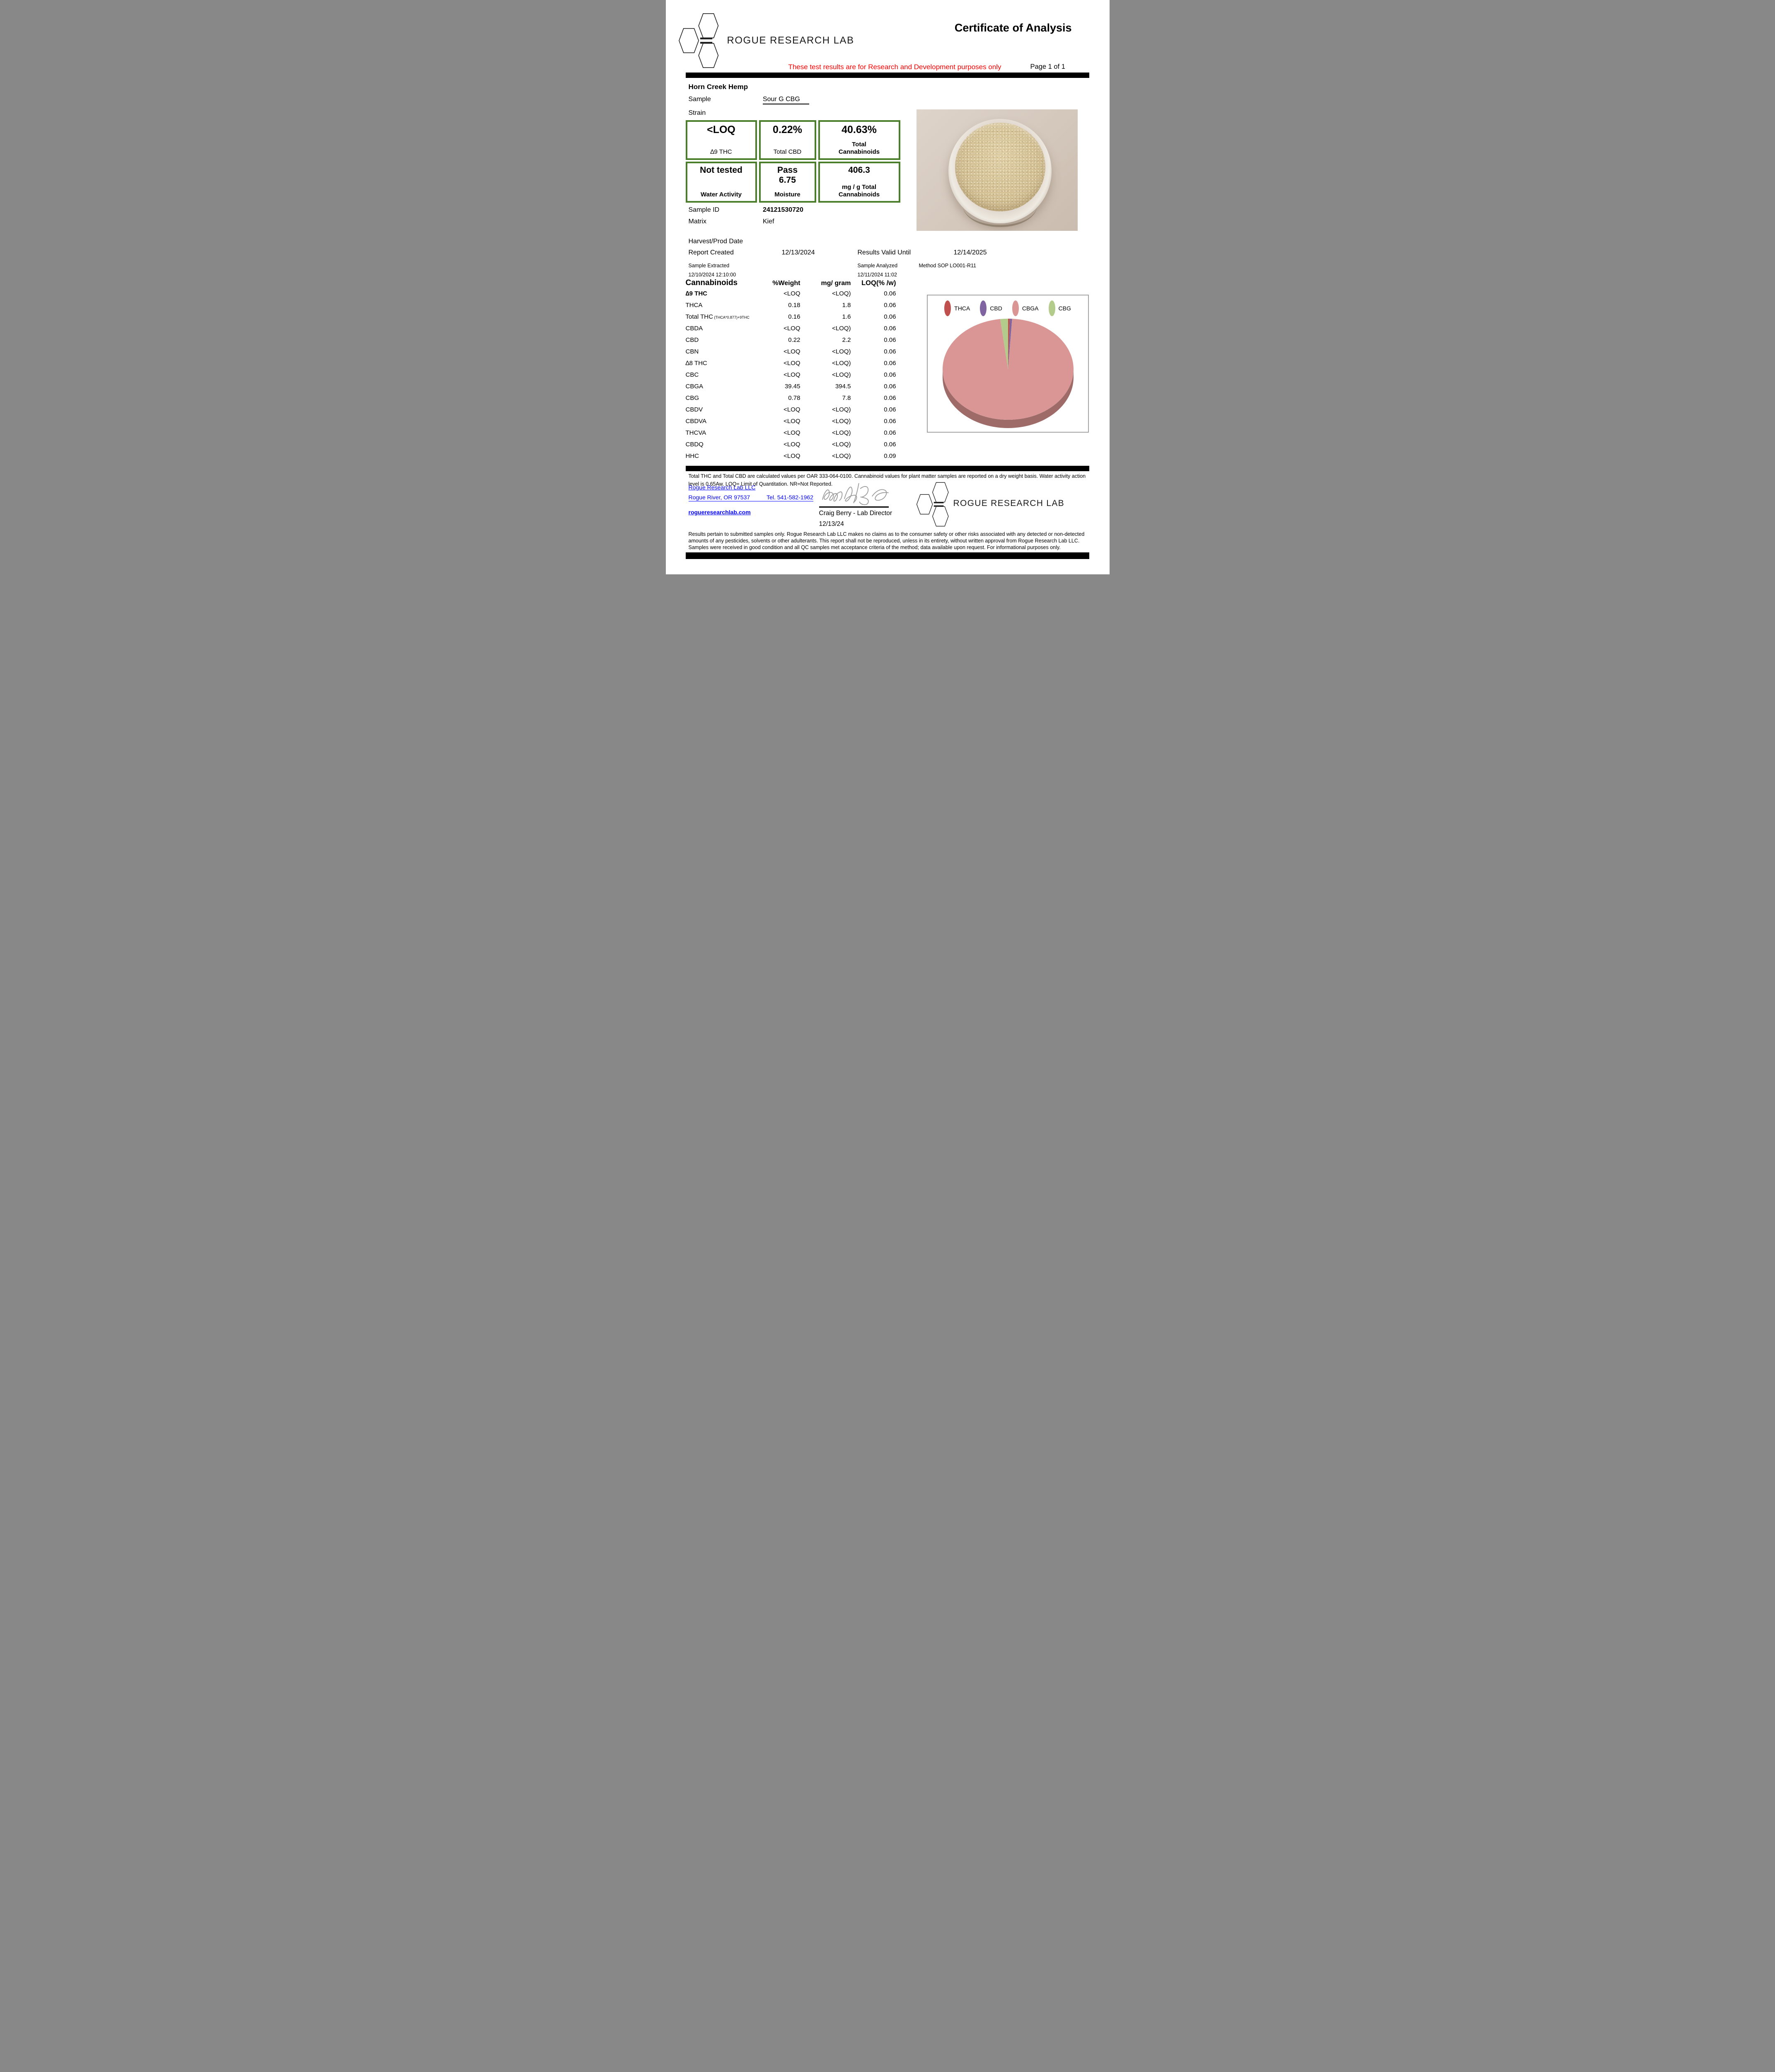  Describe the element at coordinates (948, 266) in the screenshot. I see `method-value: Method SOP LO001-R11` at that location.